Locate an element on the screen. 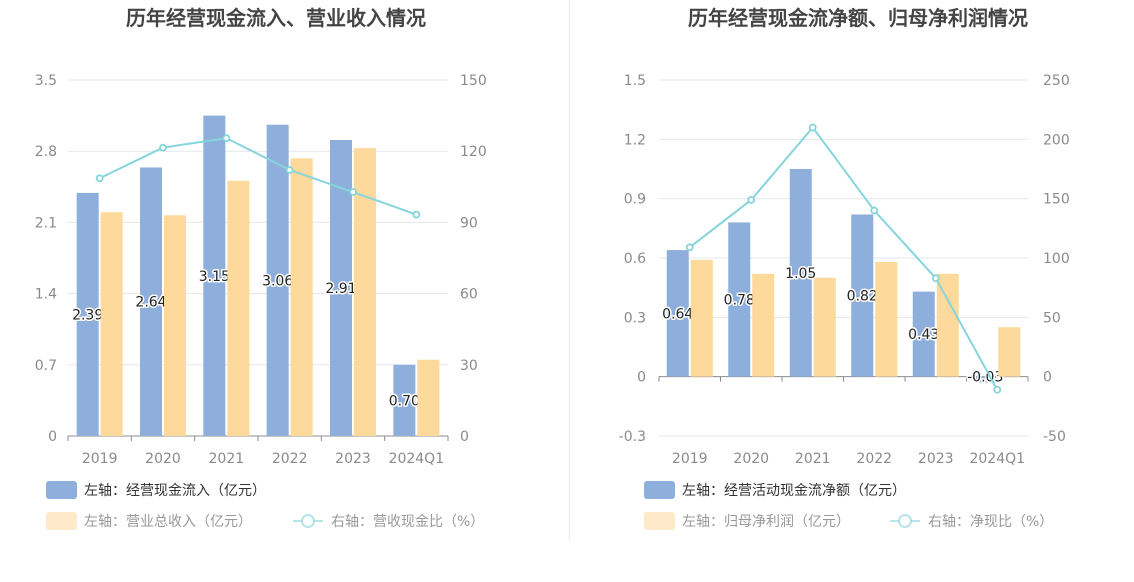  right-axis-tick: 250 is located at coordinates (1056, 81).